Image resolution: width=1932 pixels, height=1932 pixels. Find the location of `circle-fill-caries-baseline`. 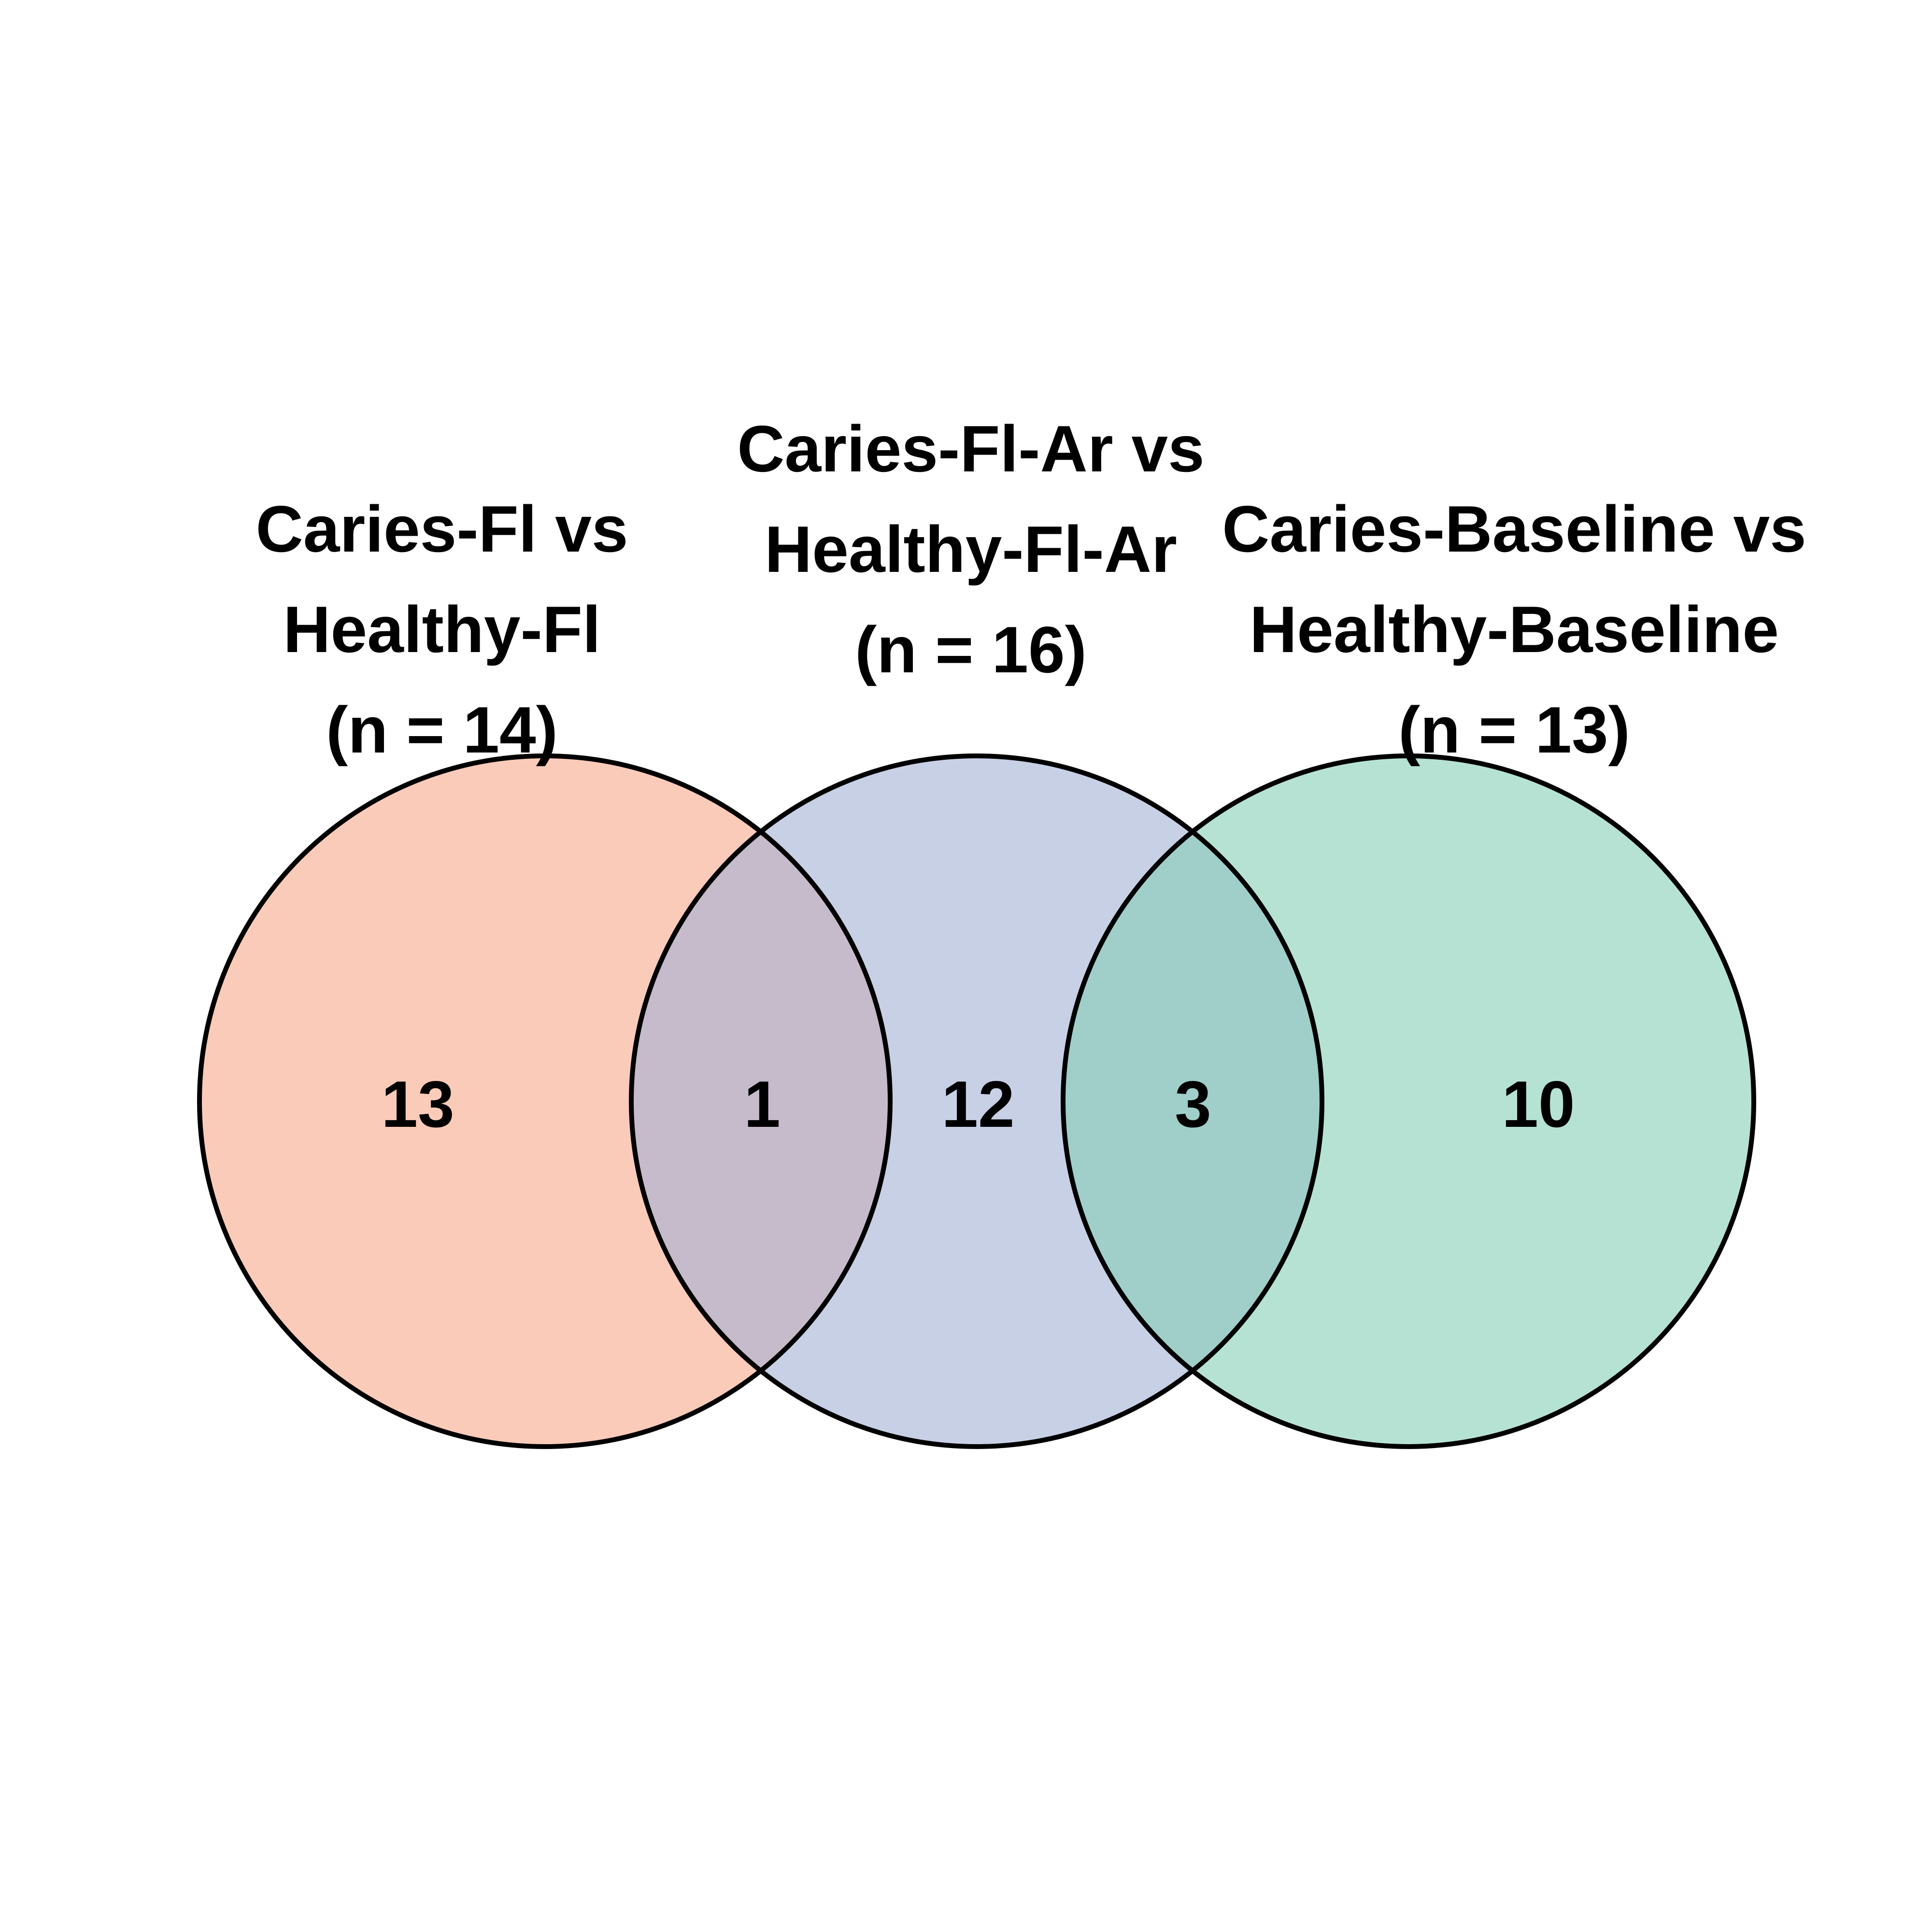

circle-fill-caries-baseline is located at coordinates (1408, 1101).